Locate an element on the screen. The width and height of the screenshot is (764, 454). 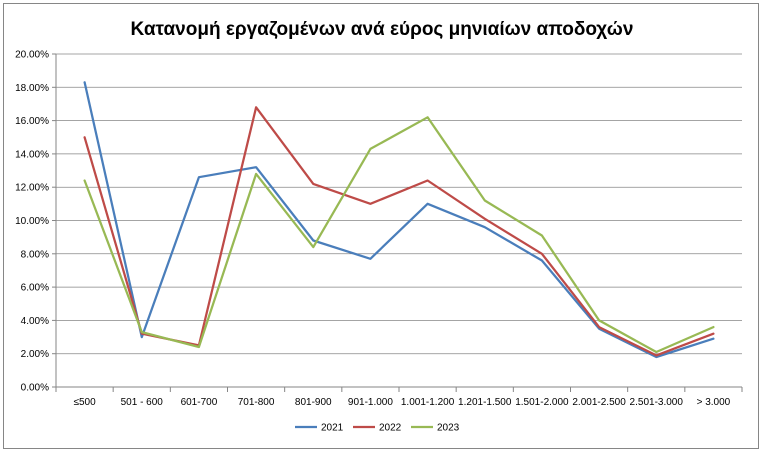
legend-label-2023: 2023 is located at coordinates (448, 428).